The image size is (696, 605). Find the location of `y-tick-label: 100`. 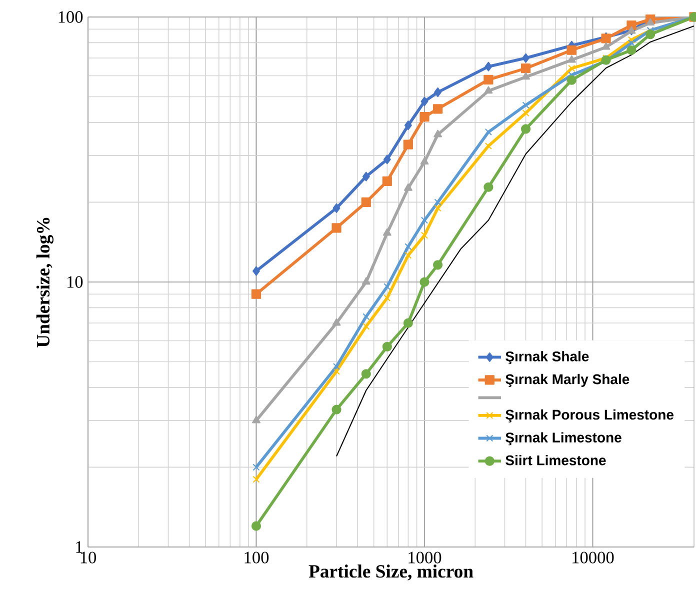

y-tick-label: 100 is located at coordinates (70, 17).